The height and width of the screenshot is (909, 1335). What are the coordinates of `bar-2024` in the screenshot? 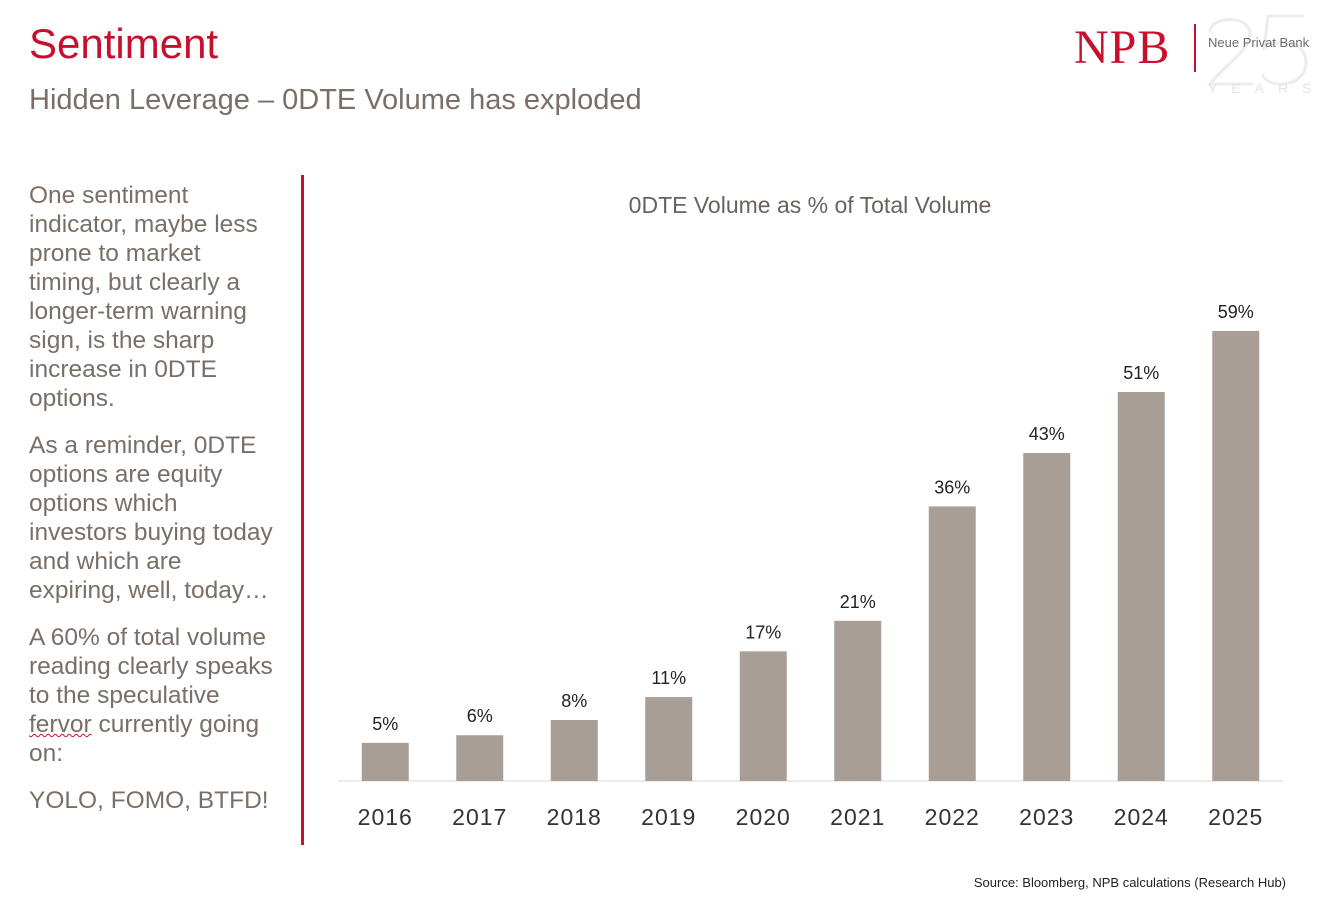 It's located at (1141, 586).